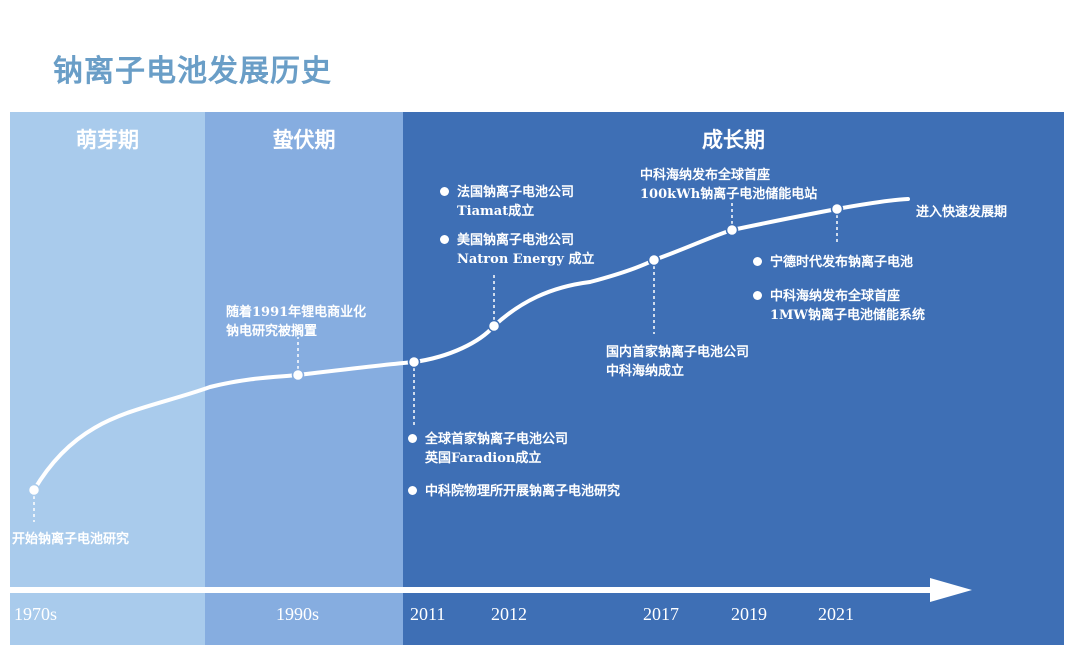 The width and height of the screenshot is (1080, 649). What do you see at coordinates (517, 250) in the screenshot?
I see `event-2012-natron: 美国钠离子电池公司 Natron Energy 成立` at bounding box center [517, 250].